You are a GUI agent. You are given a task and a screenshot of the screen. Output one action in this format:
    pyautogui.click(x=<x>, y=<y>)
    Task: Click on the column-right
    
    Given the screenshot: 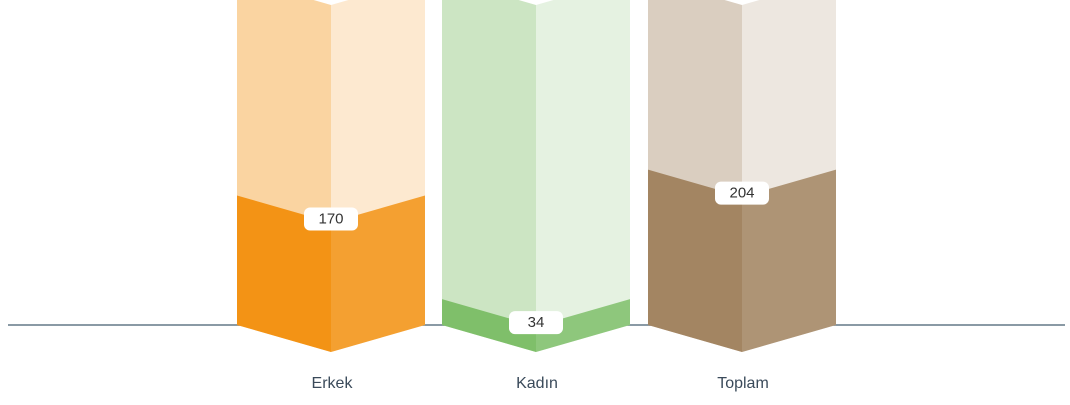 What is the action you would take?
    pyautogui.click(x=583, y=176)
    